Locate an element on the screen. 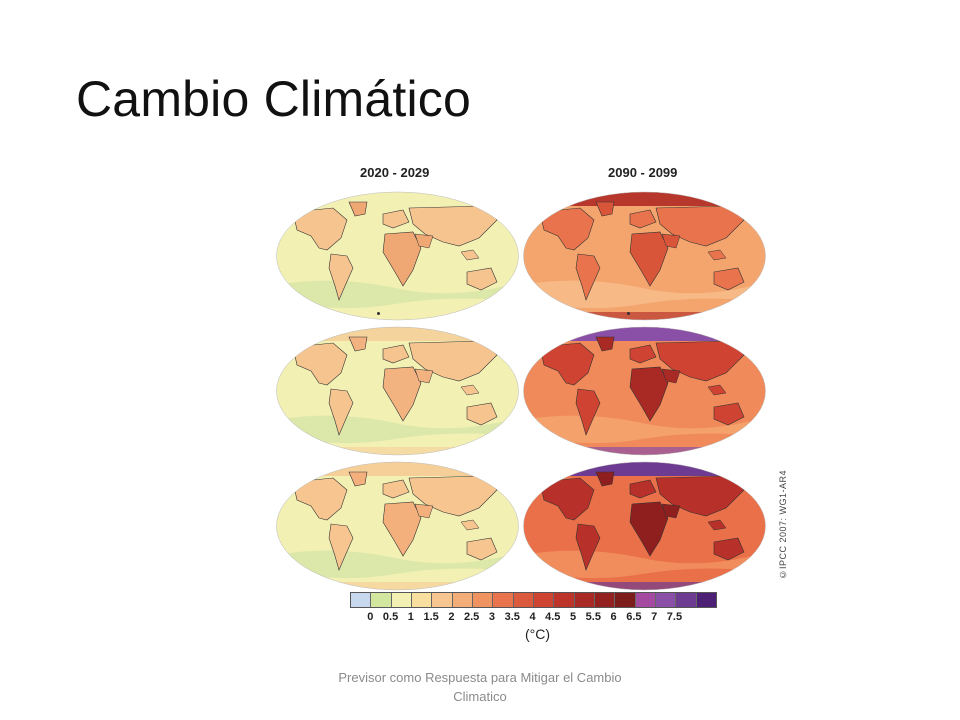 This screenshot has width=960, height=720. legend-tick-label: 0.5 is located at coordinates (390, 617).